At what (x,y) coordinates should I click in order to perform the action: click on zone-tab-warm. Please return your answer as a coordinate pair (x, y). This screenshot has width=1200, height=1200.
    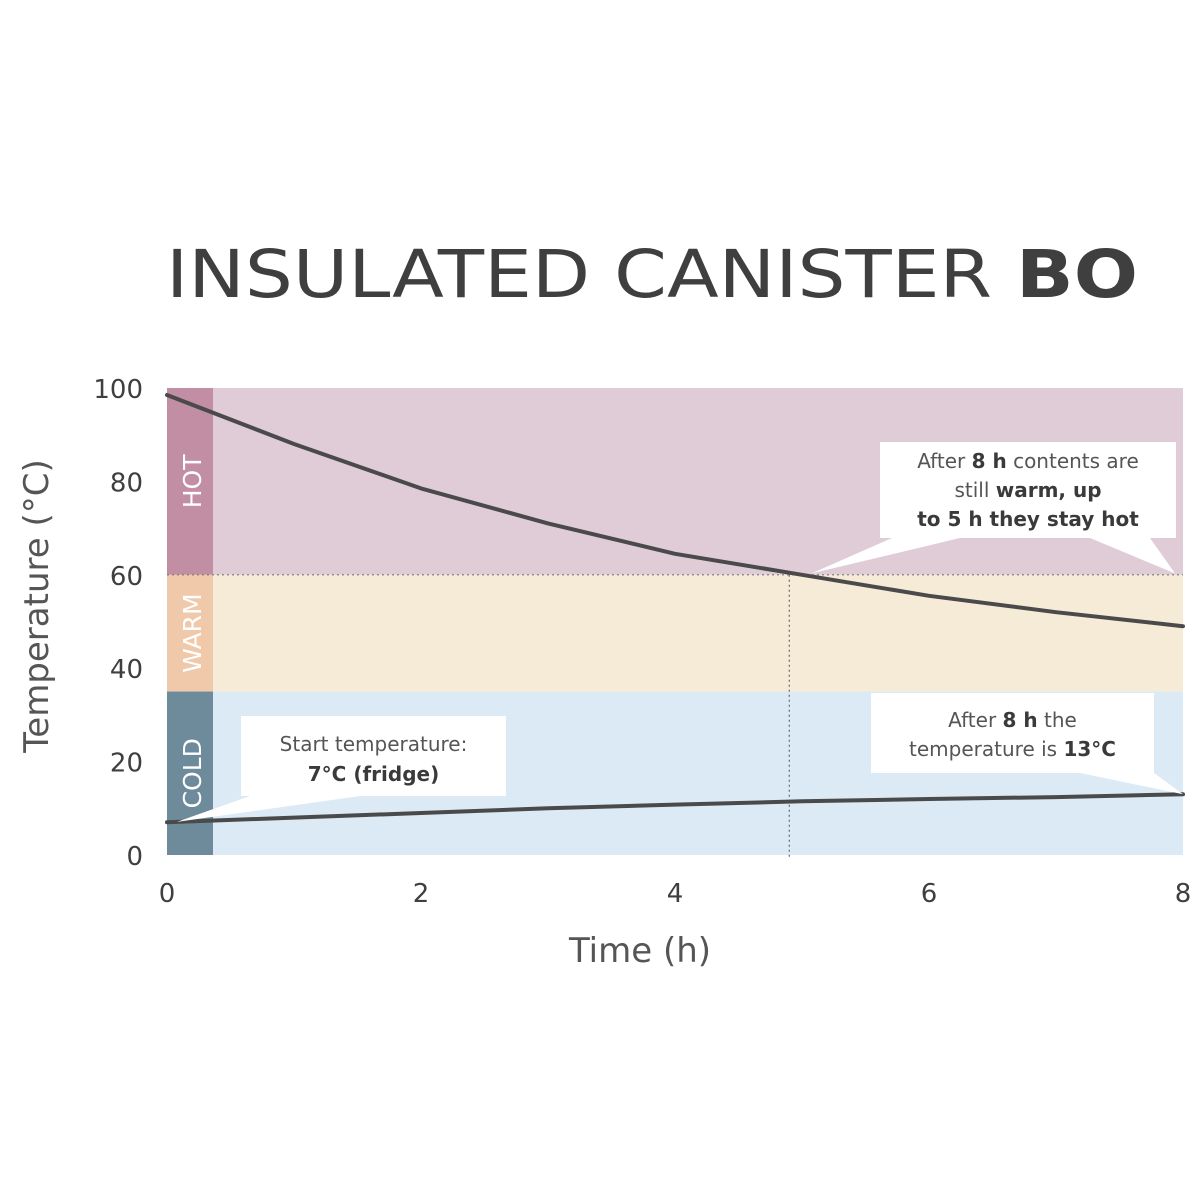
    Looking at the image, I should click on (190, 633).